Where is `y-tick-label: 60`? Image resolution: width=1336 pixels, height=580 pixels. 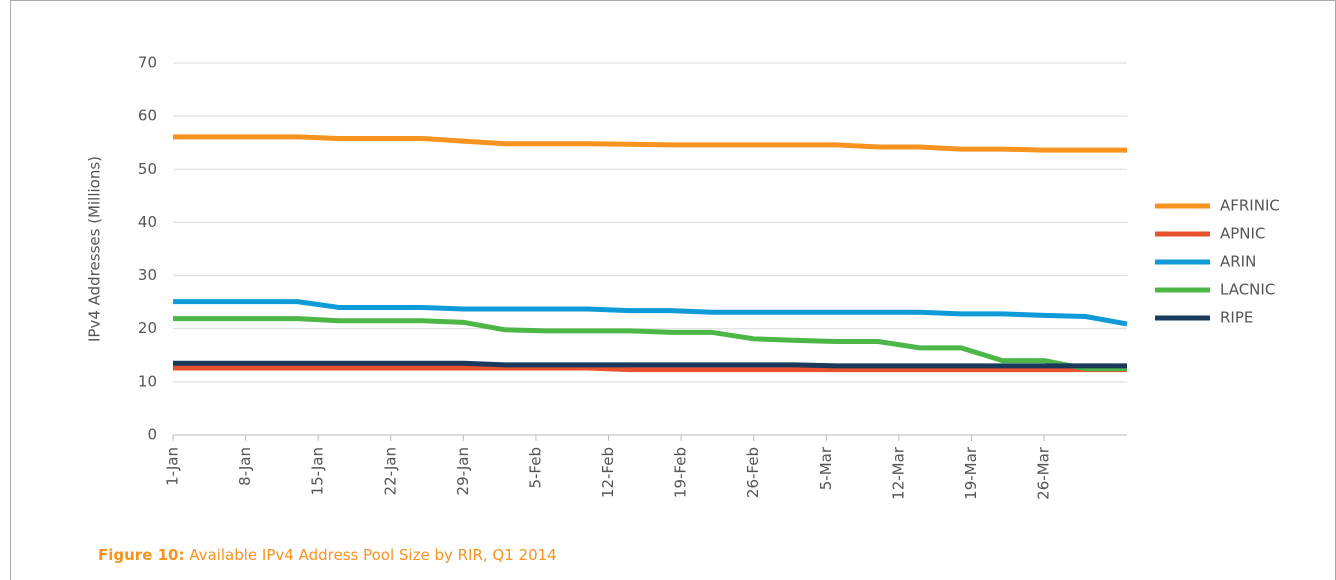 y-tick-label: 60 is located at coordinates (147, 116).